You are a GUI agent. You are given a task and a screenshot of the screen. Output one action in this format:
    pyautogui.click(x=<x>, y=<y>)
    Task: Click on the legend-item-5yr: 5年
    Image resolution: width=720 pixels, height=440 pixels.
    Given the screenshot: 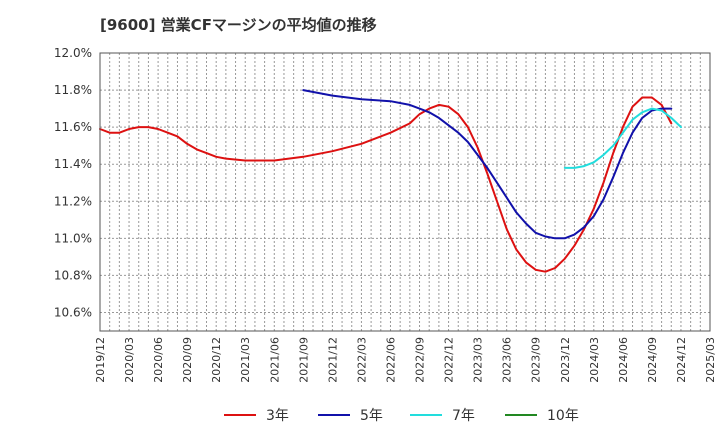 What is the action you would take?
    pyautogui.click(x=350, y=415)
    